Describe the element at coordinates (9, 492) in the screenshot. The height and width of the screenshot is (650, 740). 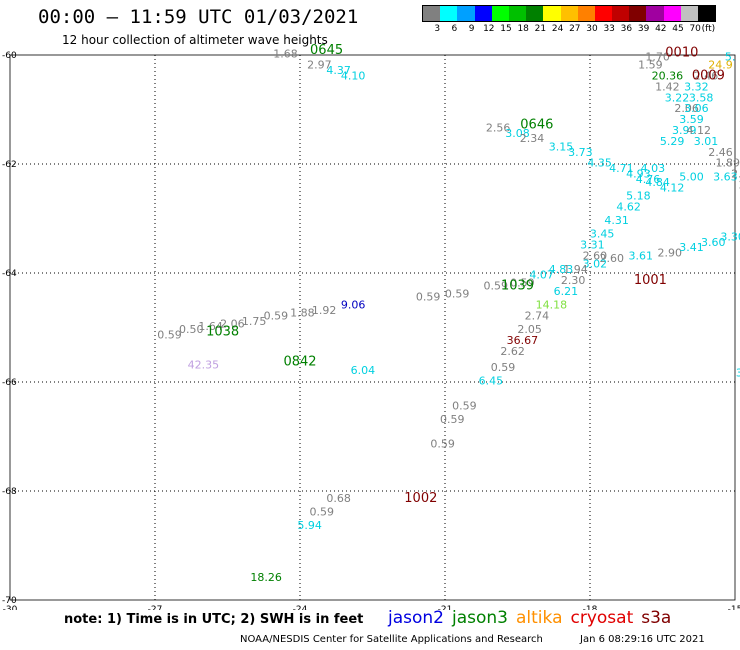
I see `lat-tick-label: -68` at that location.